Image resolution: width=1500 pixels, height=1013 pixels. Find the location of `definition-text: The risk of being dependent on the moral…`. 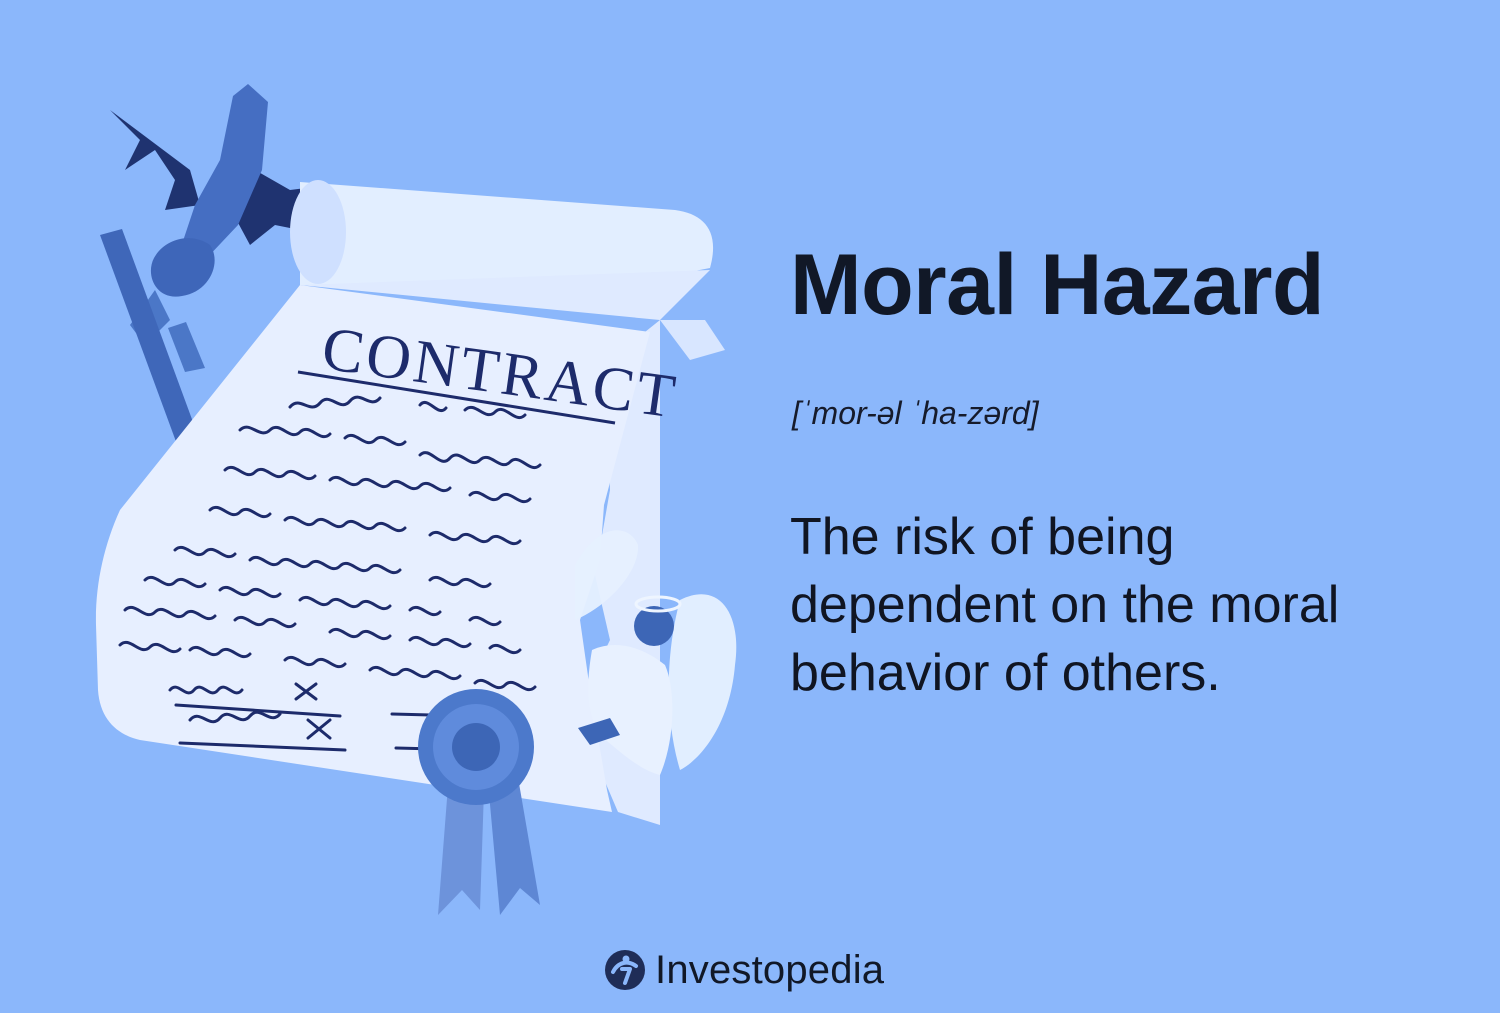

definition-text: The risk of being dependent on the moral… is located at coordinates (1110, 605).